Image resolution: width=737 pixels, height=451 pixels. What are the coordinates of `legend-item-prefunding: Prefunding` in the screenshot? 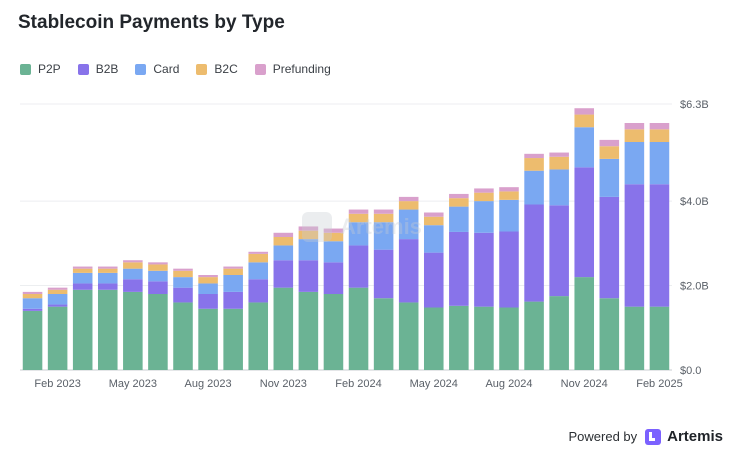 It's located at (292, 69).